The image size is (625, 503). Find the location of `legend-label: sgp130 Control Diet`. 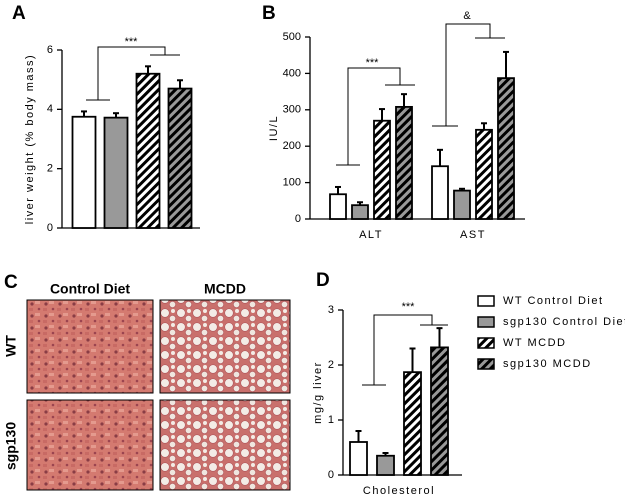

legend-label: sgp130 Control Diet is located at coordinates (564, 322).